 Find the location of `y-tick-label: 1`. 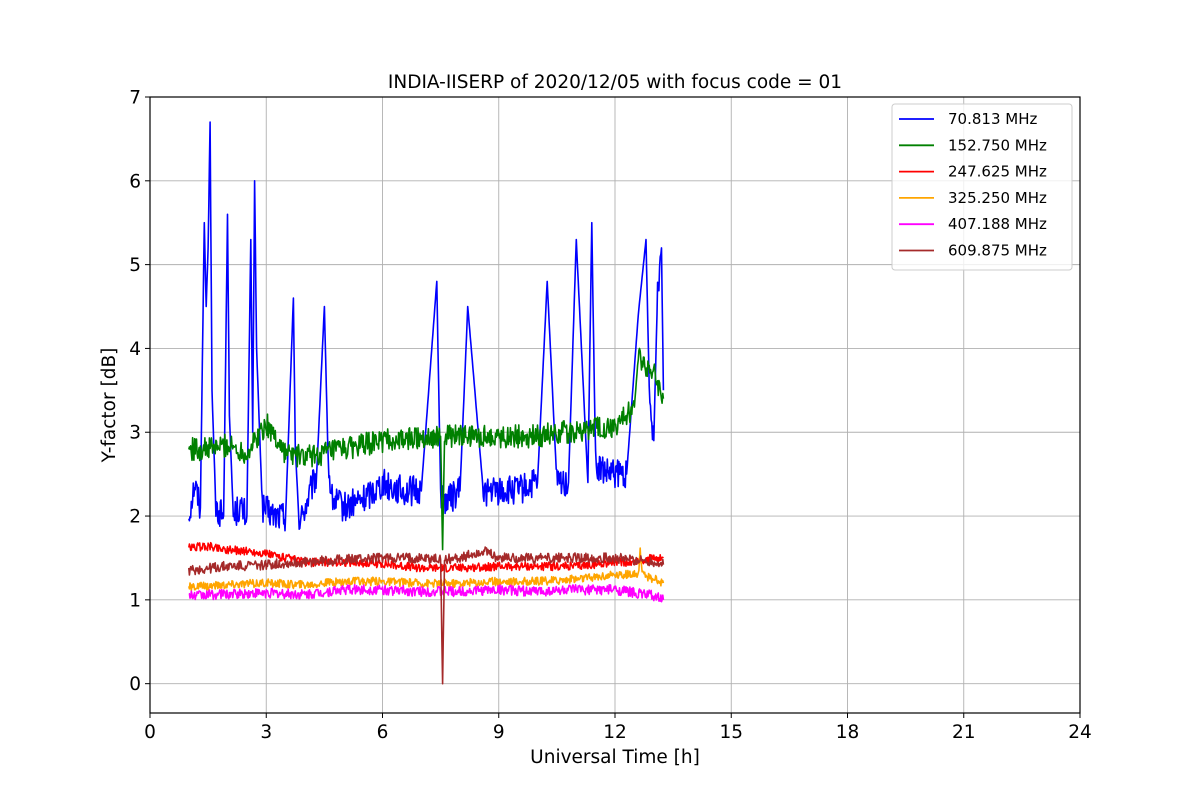

y-tick-label: 1 is located at coordinates (135, 600).